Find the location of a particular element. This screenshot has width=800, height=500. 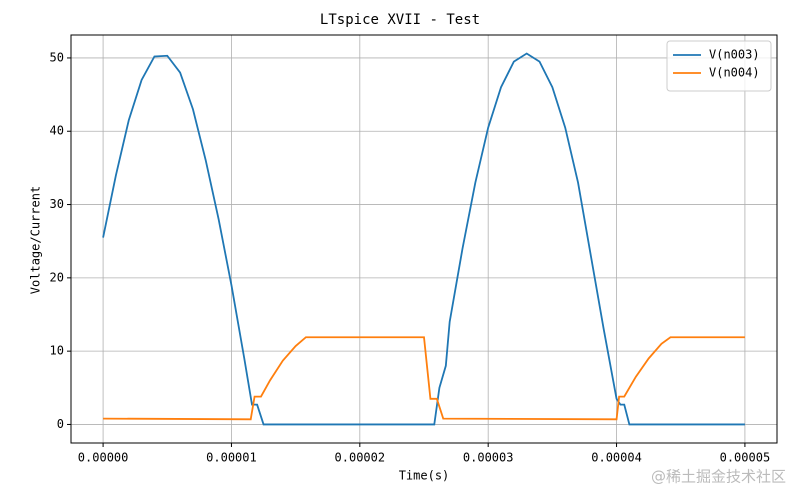

x-tick-label: 0.00002 is located at coordinates (360, 458).